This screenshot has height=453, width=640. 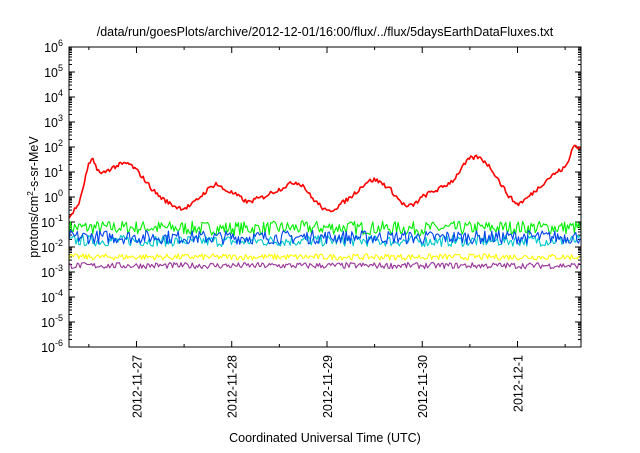 I want to click on x-tick-label: 2012-11-27, so click(x=137, y=386).